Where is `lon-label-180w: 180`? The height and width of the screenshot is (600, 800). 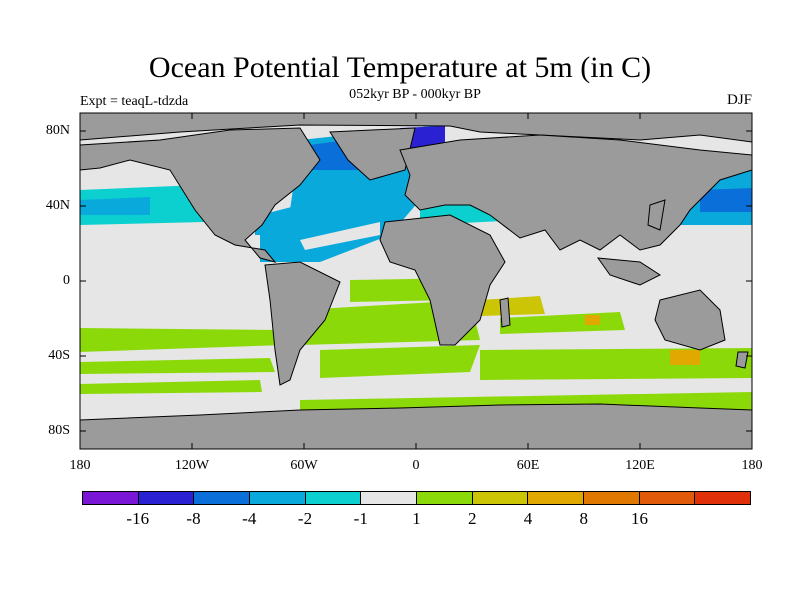
lon-label-180w: 180 is located at coordinates (80, 465).